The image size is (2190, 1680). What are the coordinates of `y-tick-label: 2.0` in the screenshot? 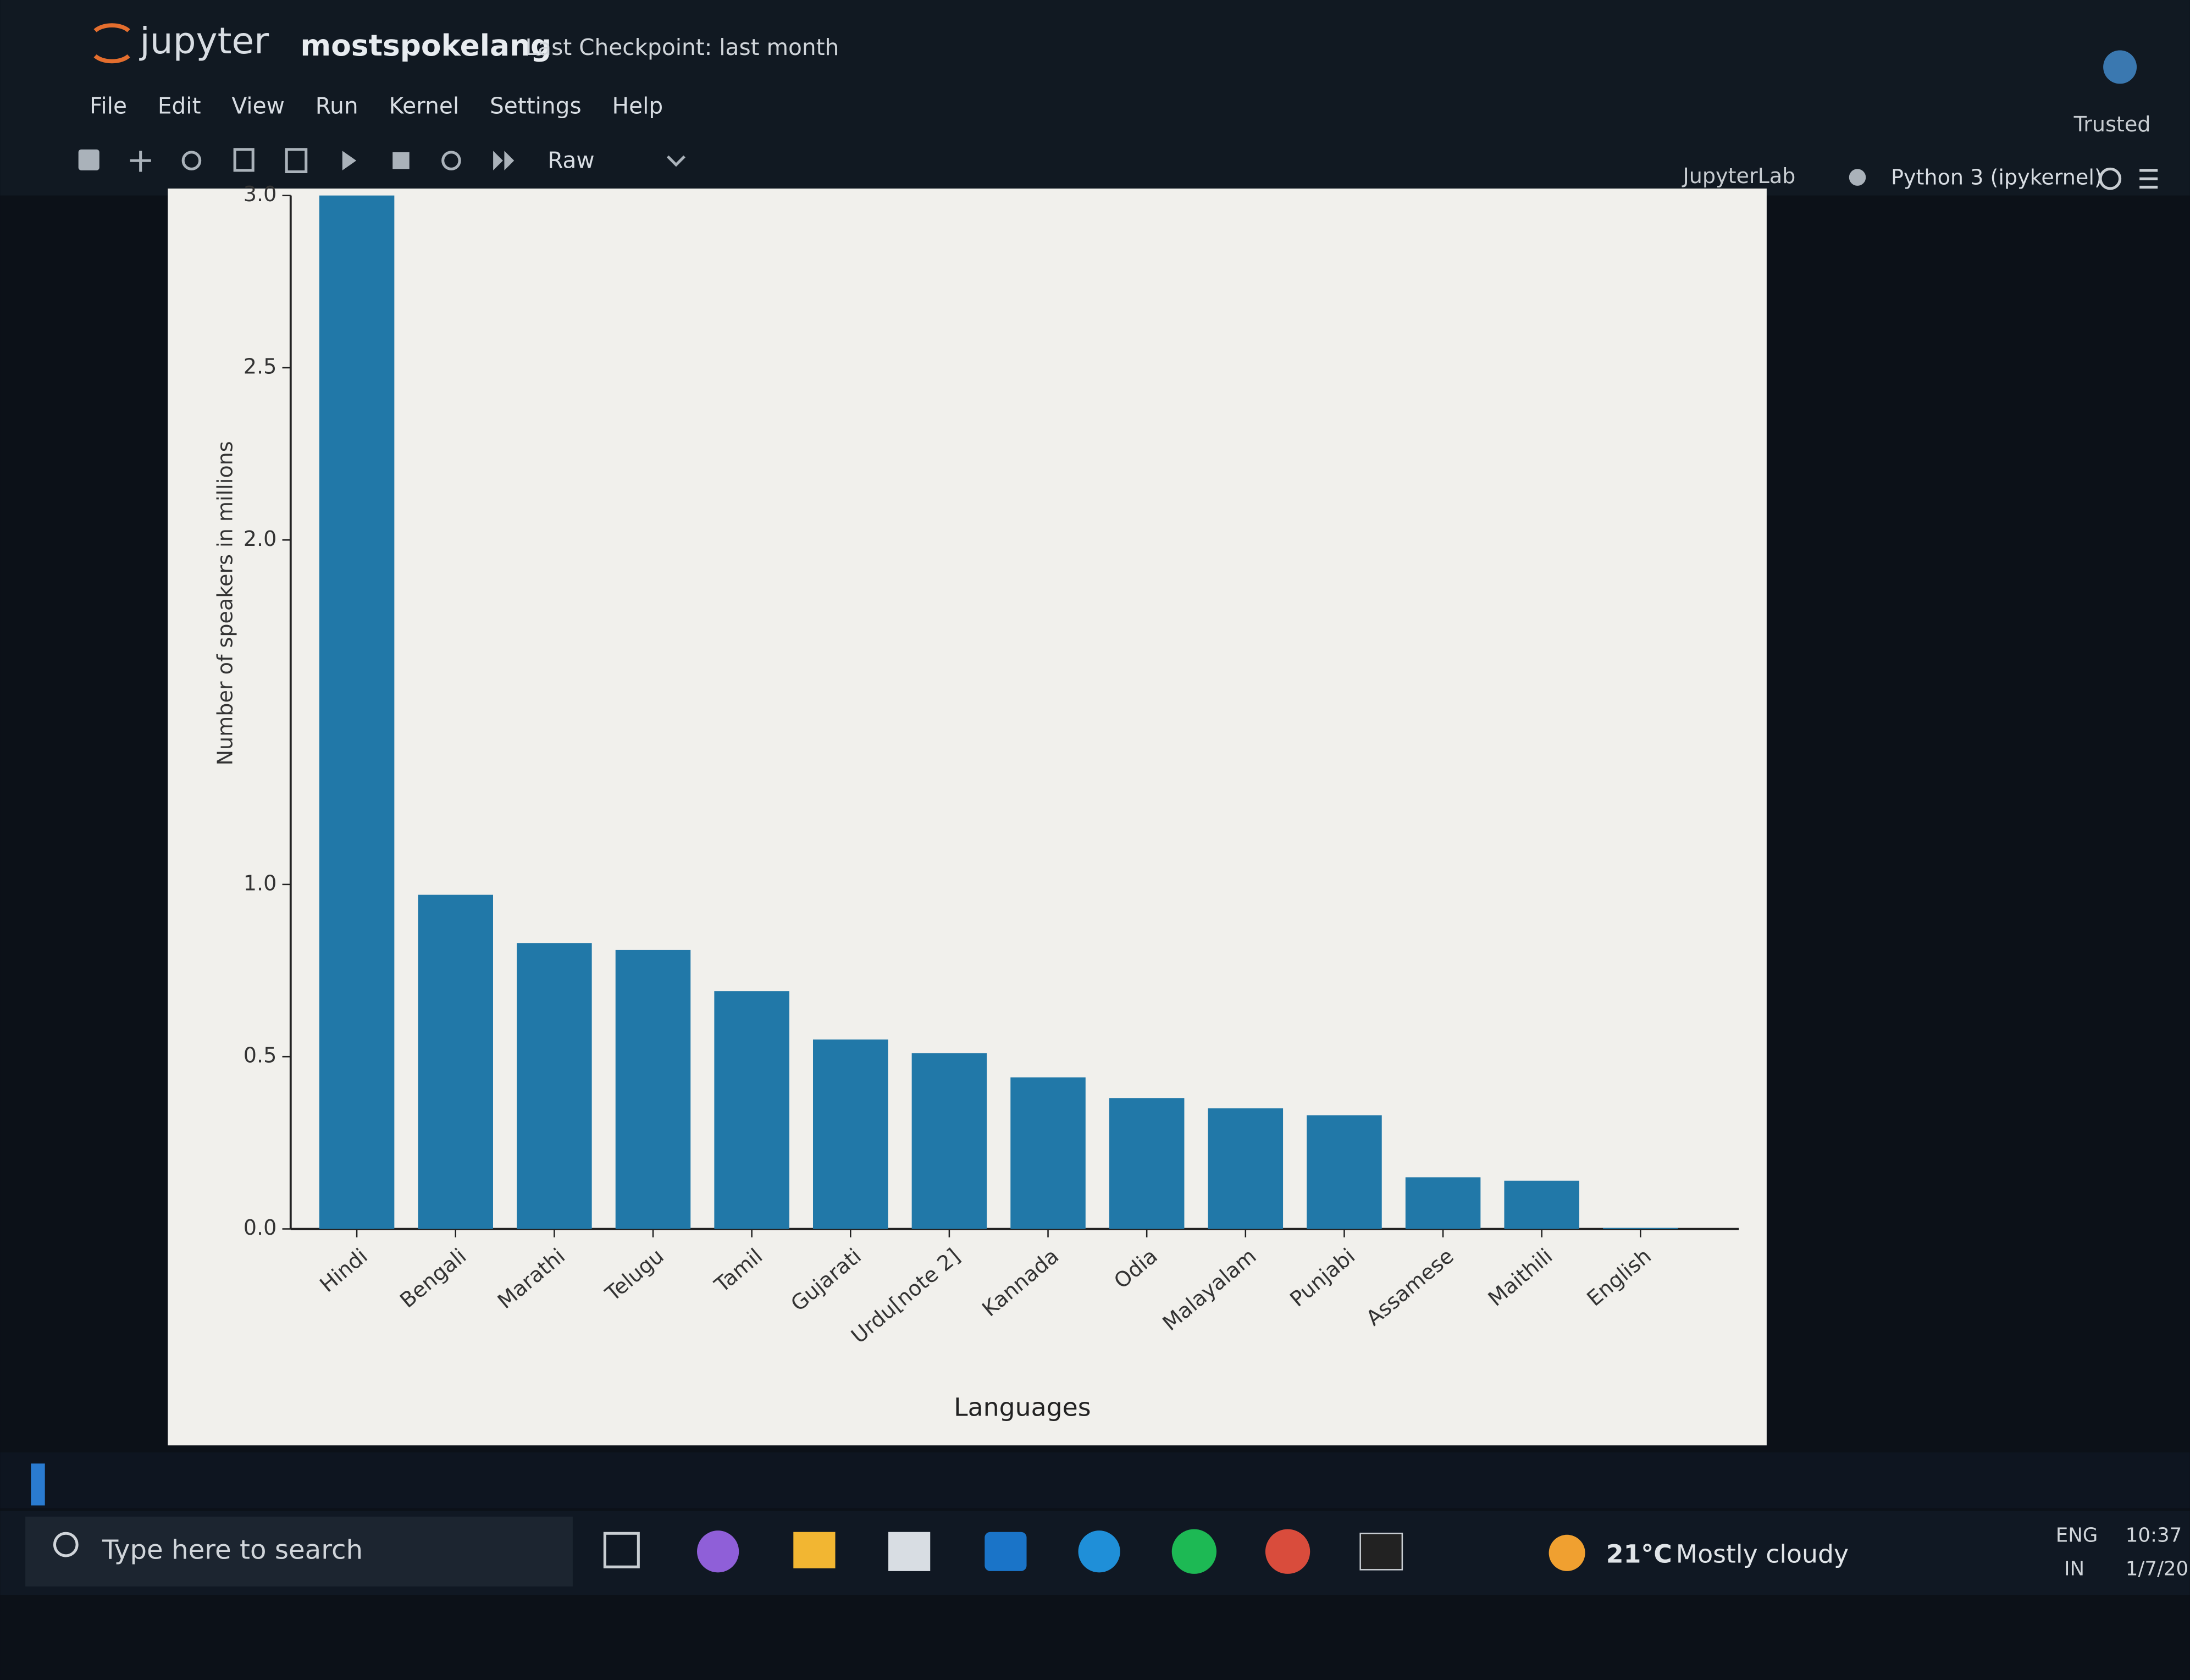 It's located at (260, 539).